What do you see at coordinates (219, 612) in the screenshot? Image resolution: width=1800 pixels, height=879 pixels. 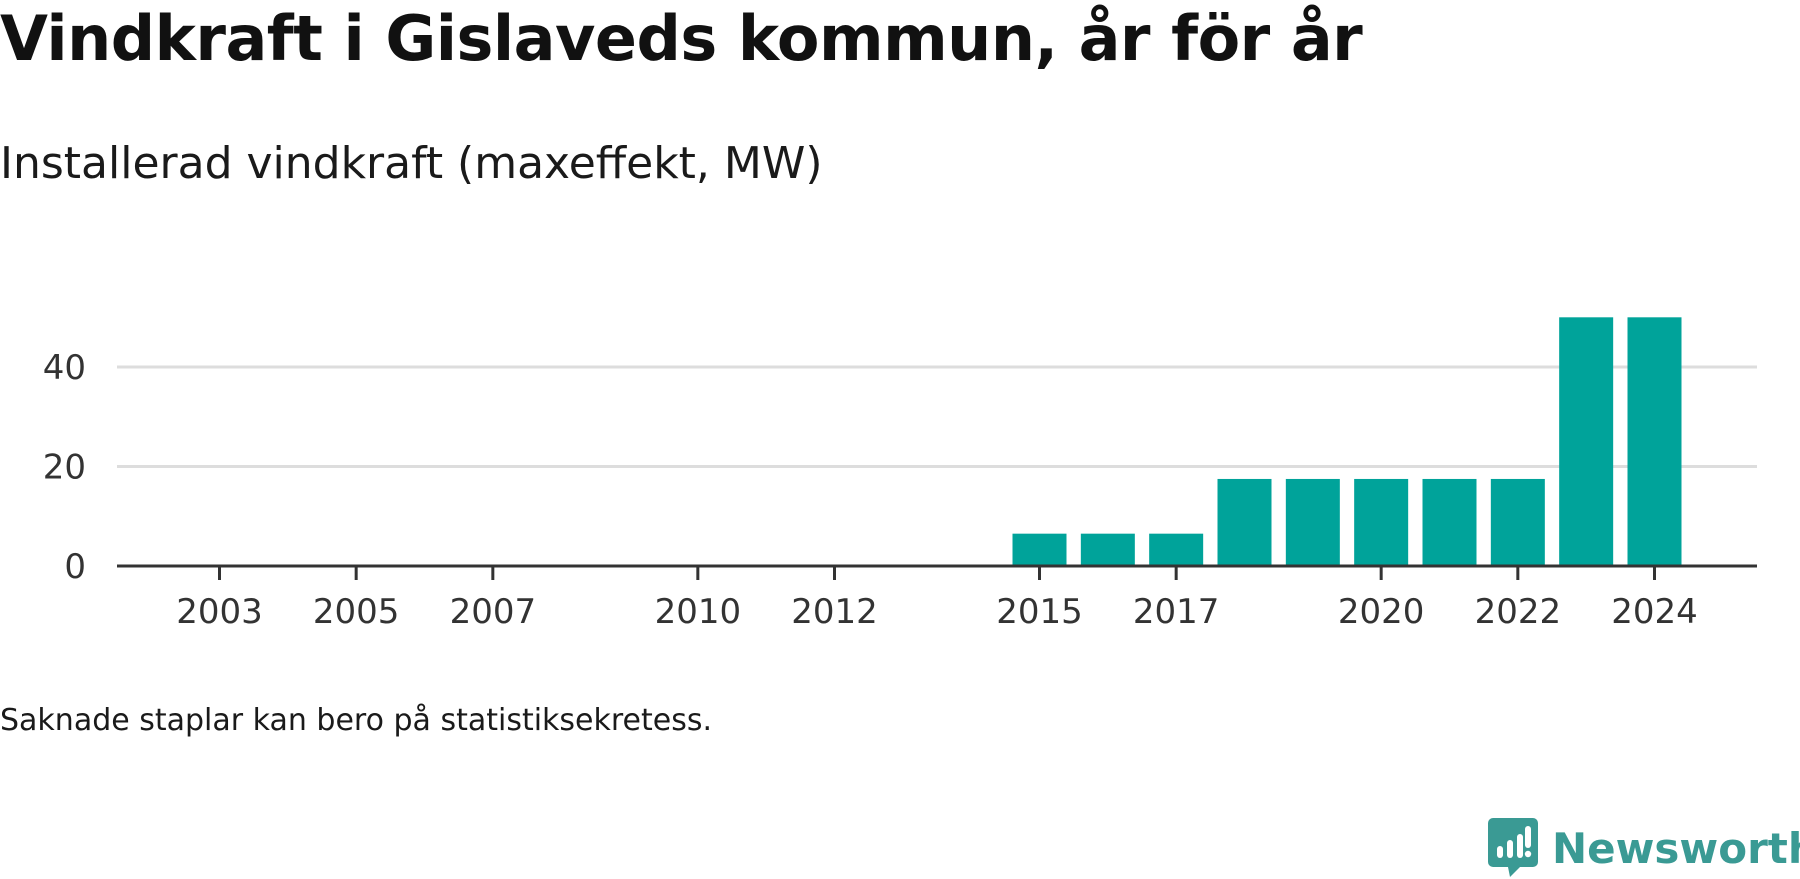 I see `x-tick-label: 2003` at bounding box center [219, 612].